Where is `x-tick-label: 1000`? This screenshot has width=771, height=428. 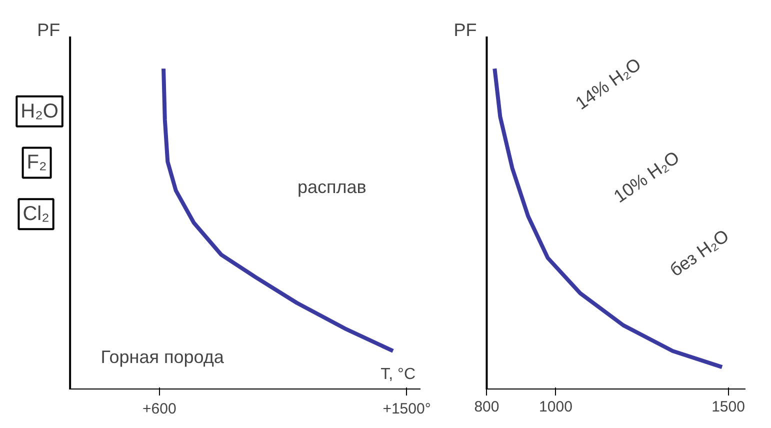
x-tick-label: 1000 is located at coordinates (555, 407).